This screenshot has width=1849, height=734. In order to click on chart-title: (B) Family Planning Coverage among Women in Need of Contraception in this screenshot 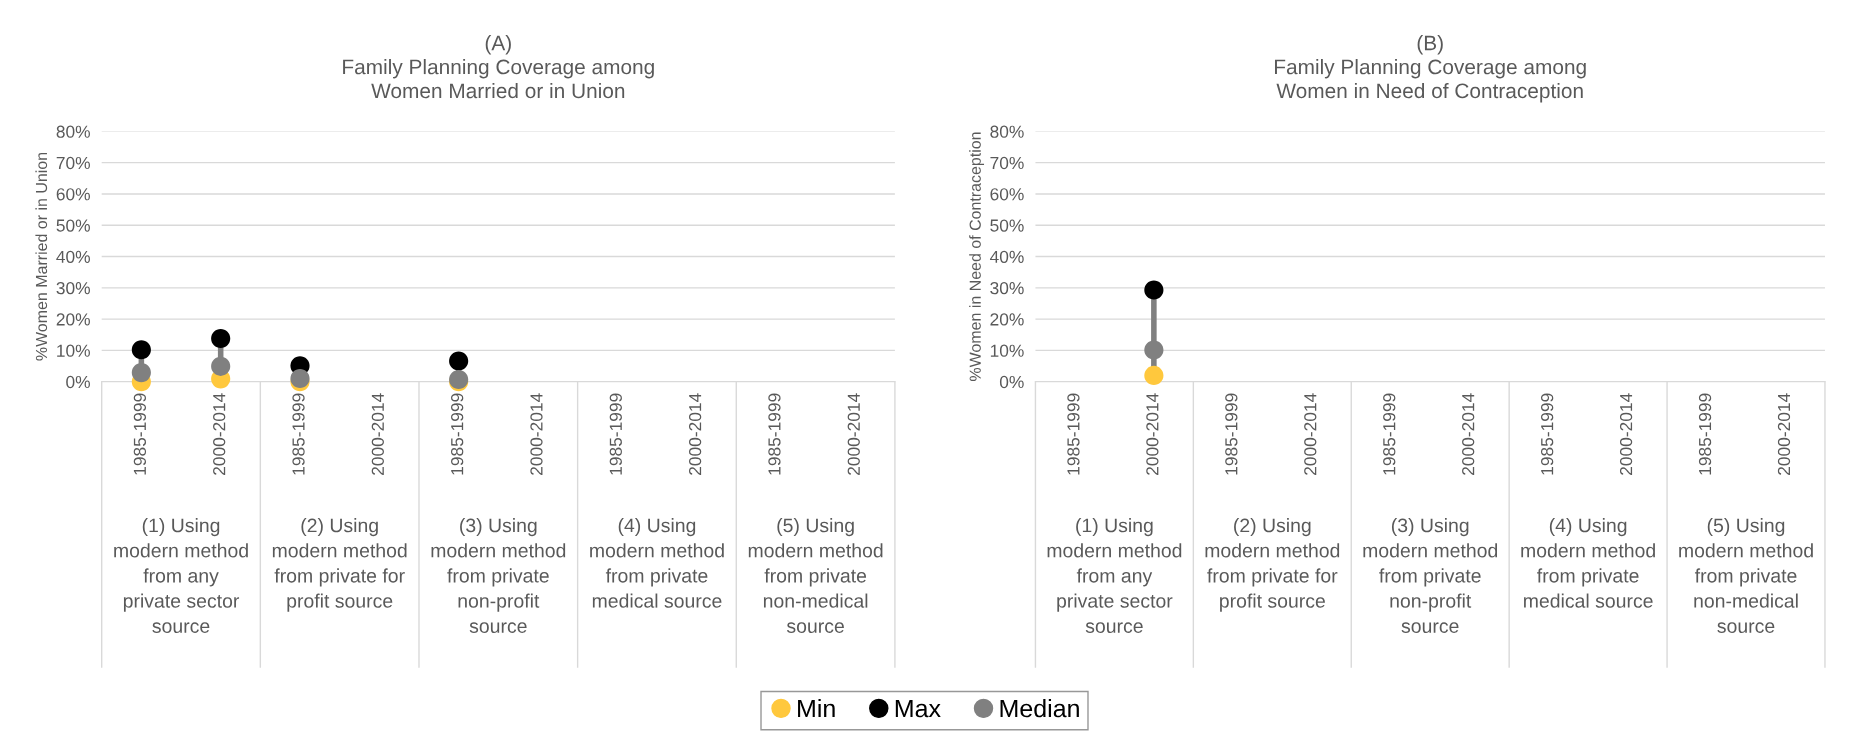, I will do `click(1430, 69)`.